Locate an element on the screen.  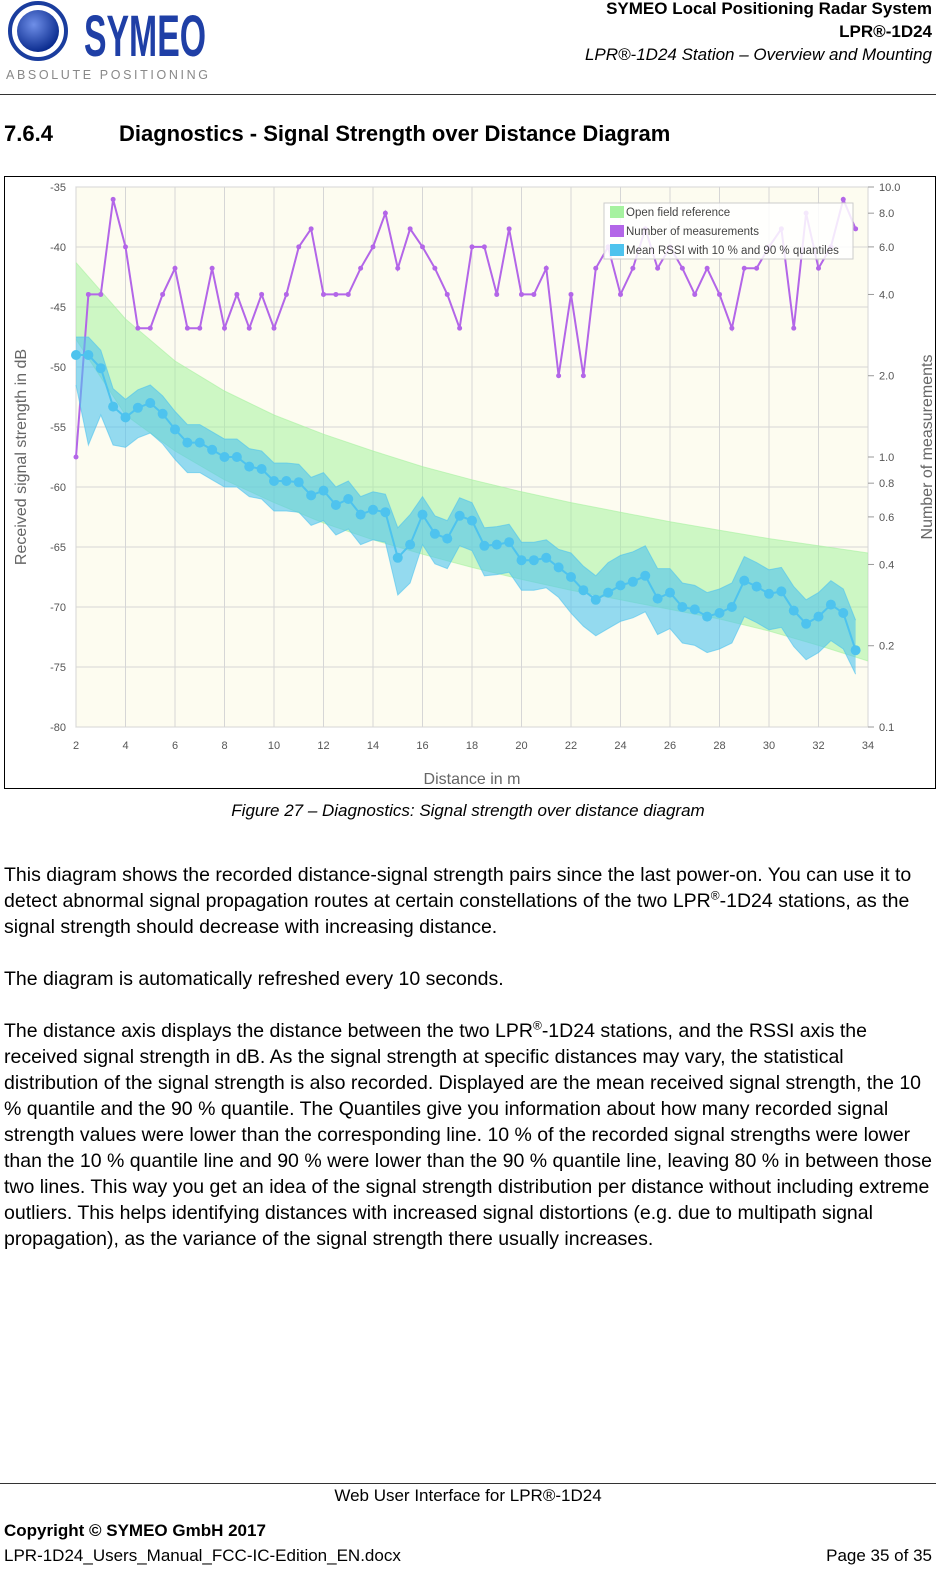
x-tick-label: 18 is located at coordinates (472, 746).